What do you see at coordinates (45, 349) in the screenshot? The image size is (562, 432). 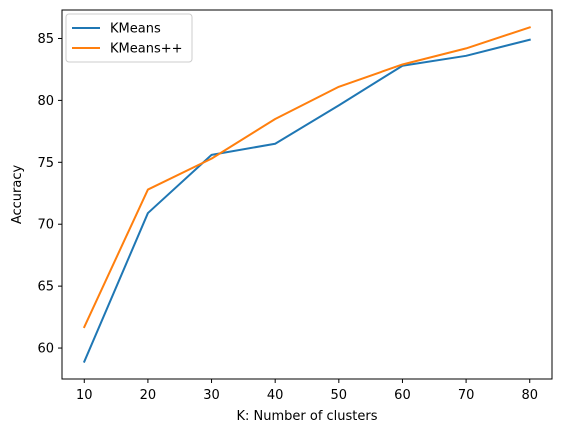 I see `y-tick-label: 60` at bounding box center [45, 349].